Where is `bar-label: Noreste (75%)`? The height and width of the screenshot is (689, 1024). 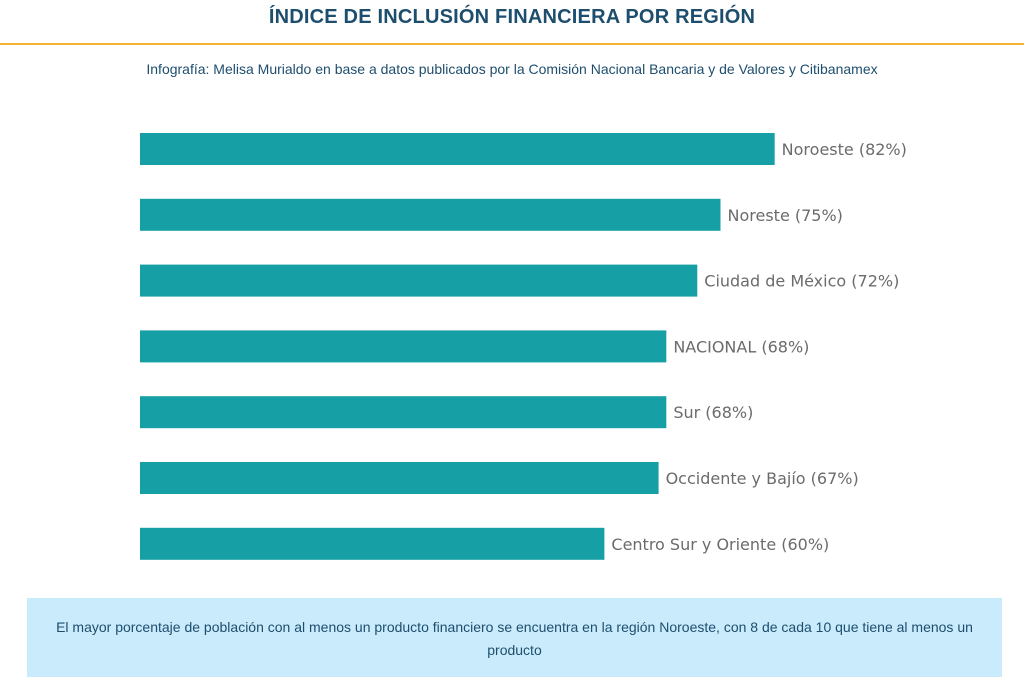 bar-label: Noreste (75%) is located at coordinates (785, 215).